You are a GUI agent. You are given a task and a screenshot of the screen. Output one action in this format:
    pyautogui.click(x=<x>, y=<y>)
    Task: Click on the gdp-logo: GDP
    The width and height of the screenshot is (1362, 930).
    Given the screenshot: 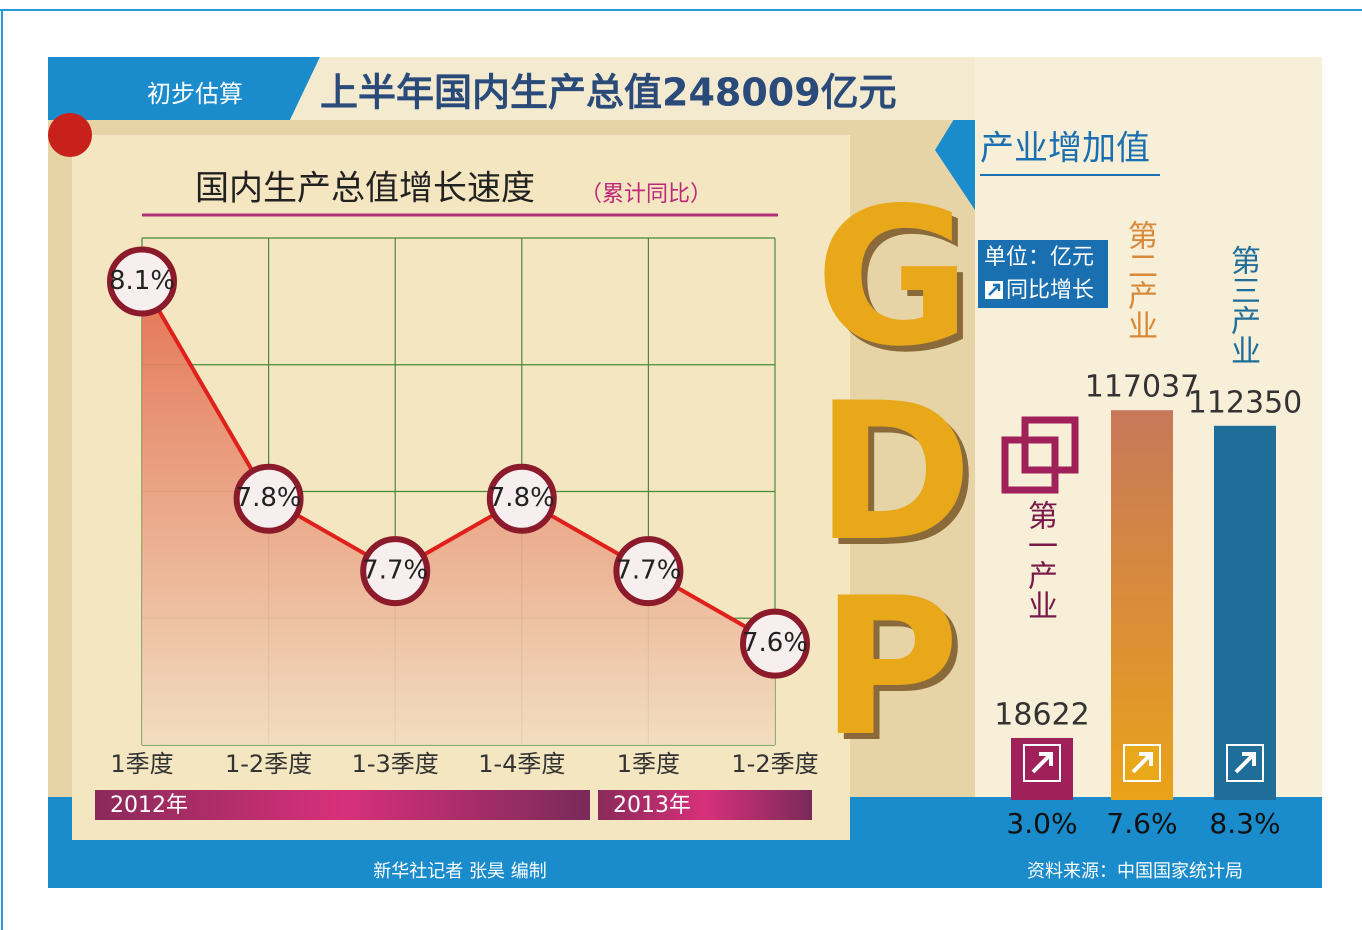 What is the action you would take?
    pyautogui.click(x=894, y=472)
    